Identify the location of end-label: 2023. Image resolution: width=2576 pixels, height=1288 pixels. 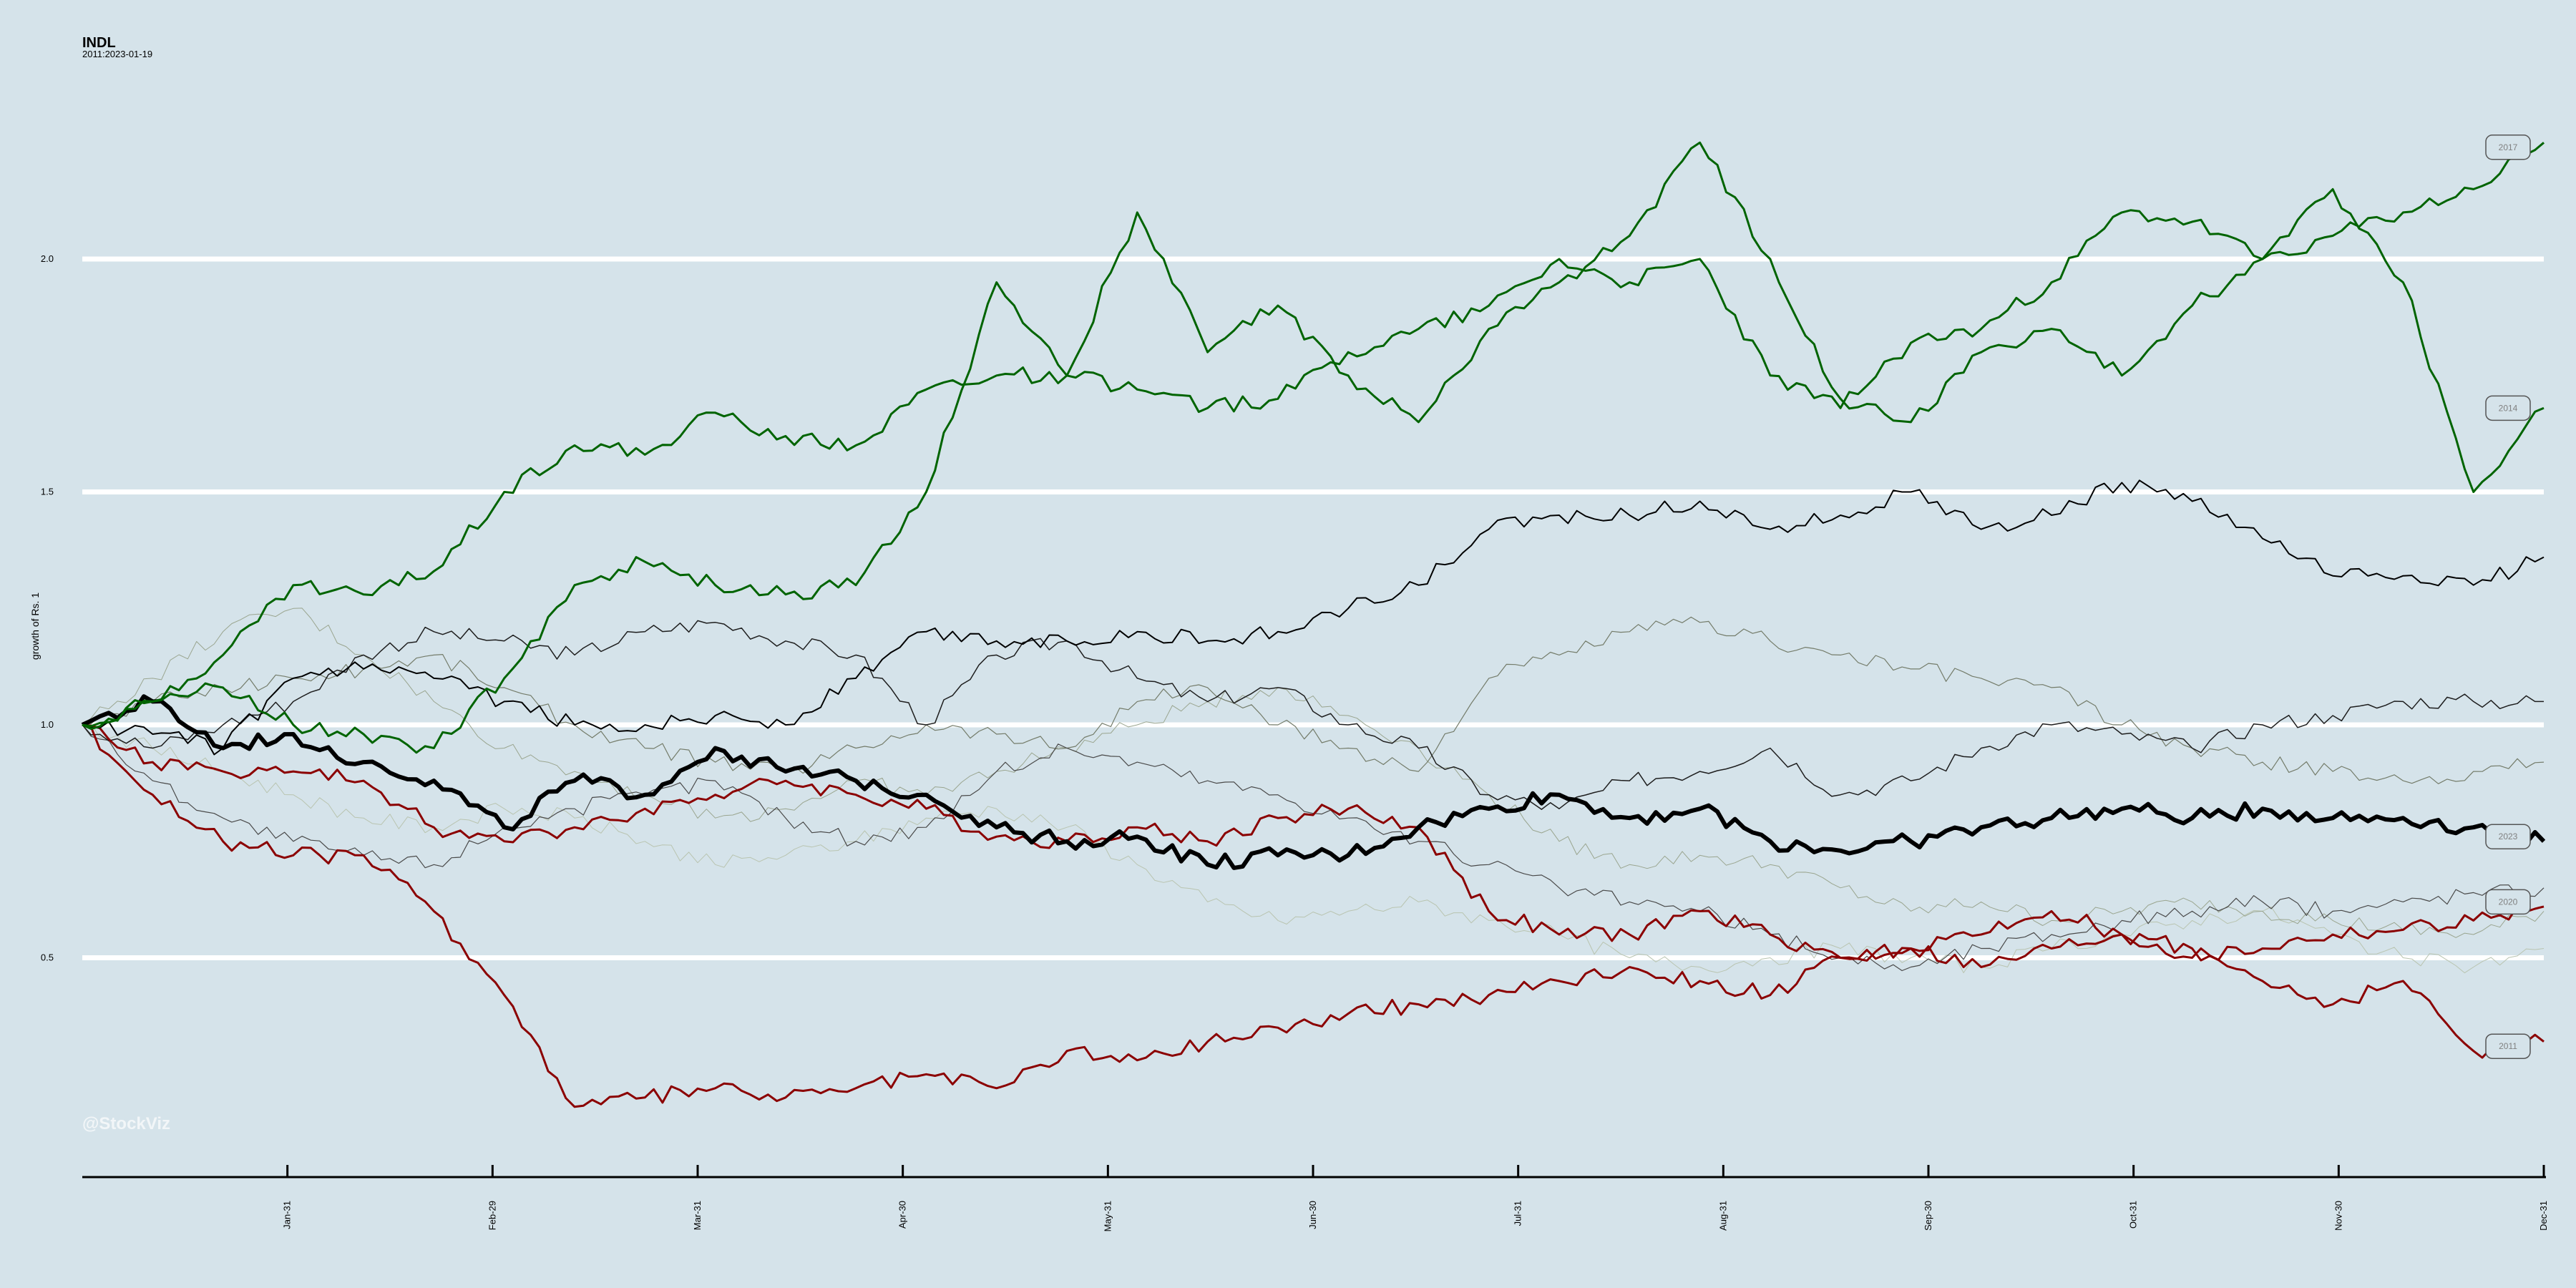
(2508, 836).